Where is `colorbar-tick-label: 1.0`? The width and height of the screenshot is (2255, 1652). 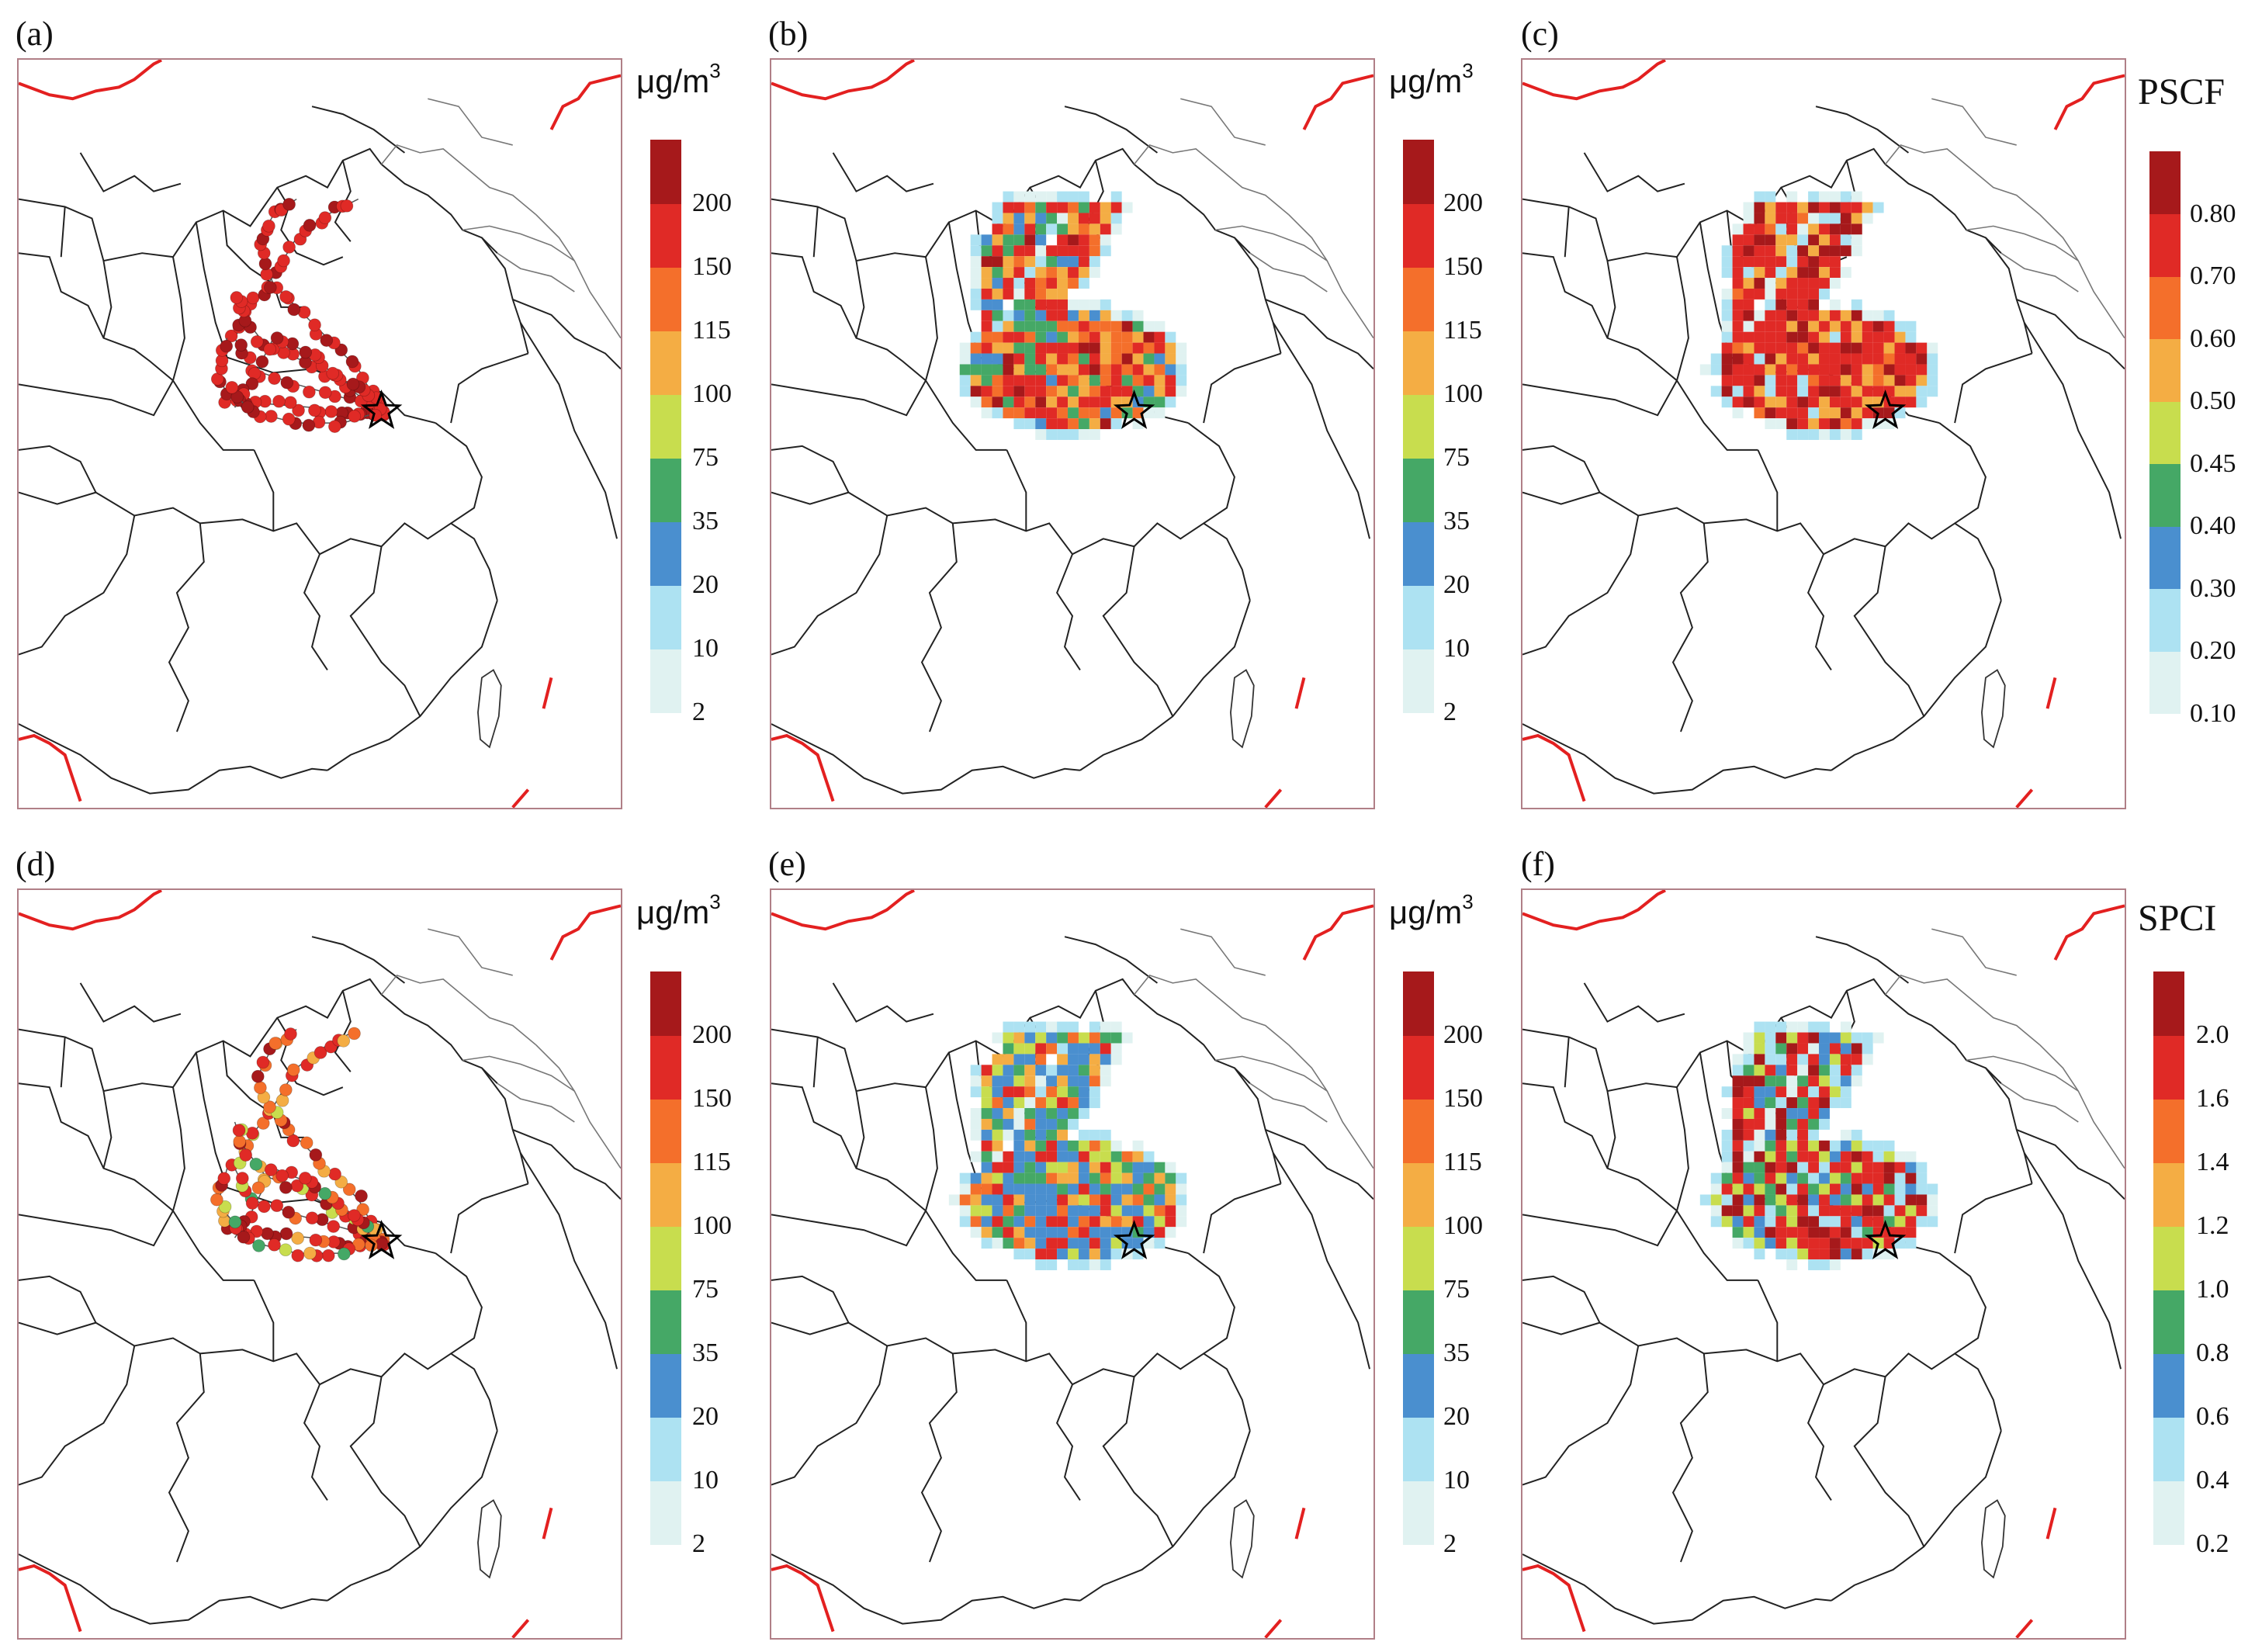 colorbar-tick-label: 1.0 is located at coordinates (2212, 1289).